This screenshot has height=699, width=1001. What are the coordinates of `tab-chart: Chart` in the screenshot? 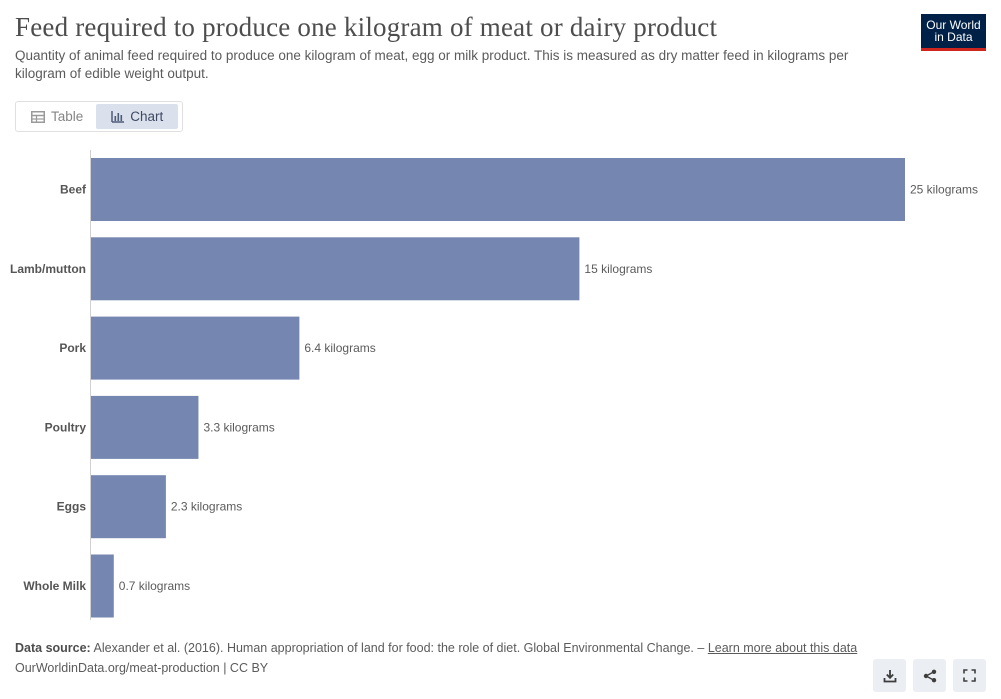 It's located at (137, 116).